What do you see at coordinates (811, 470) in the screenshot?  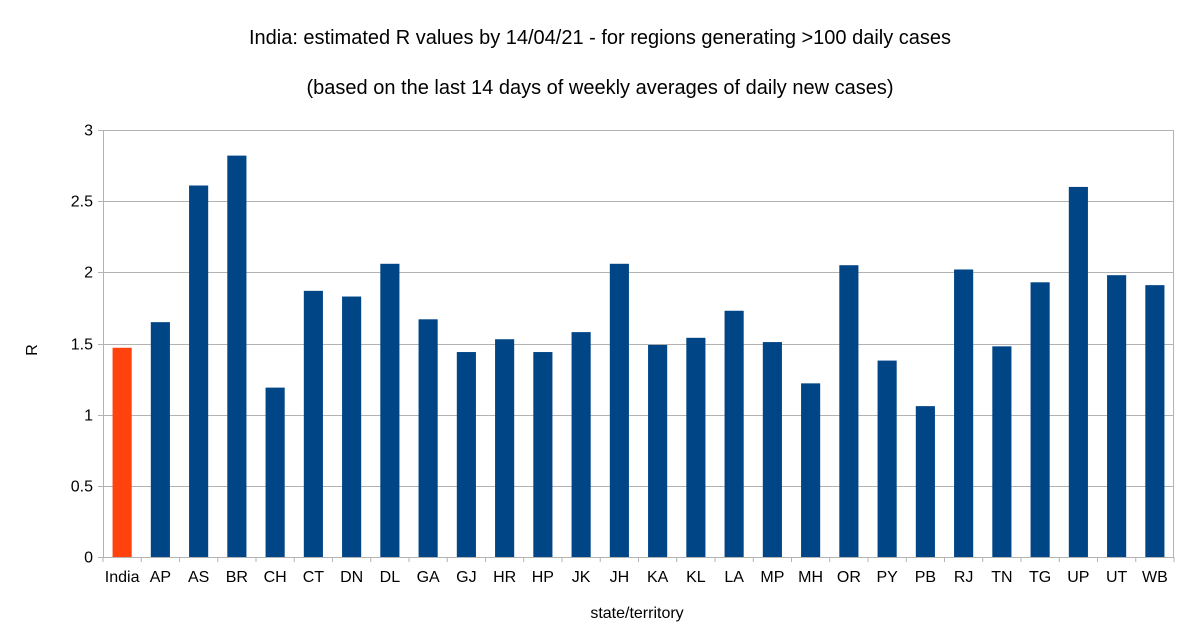 I see `bar-mh` at bounding box center [811, 470].